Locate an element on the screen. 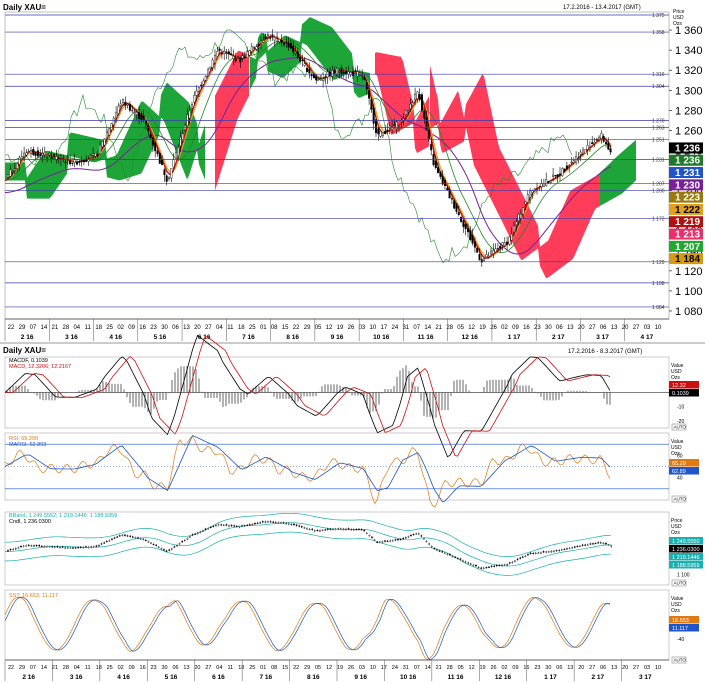 This screenshot has width=705, height=683. price-x-day-label: 29 is located at coordinates (22, 328).